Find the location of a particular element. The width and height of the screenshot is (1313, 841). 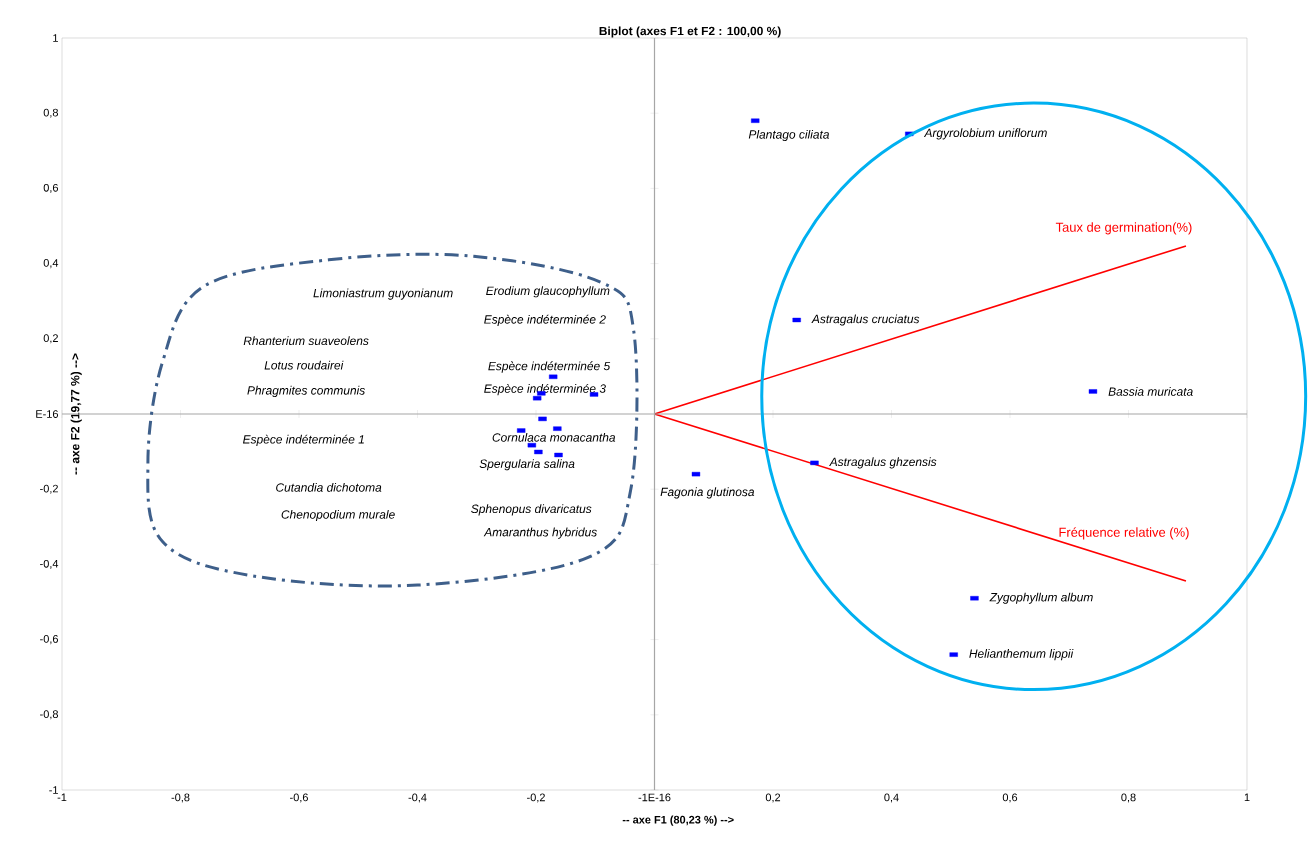

data-label: Astragalus ghzensis is located at coordinates (883, 463).